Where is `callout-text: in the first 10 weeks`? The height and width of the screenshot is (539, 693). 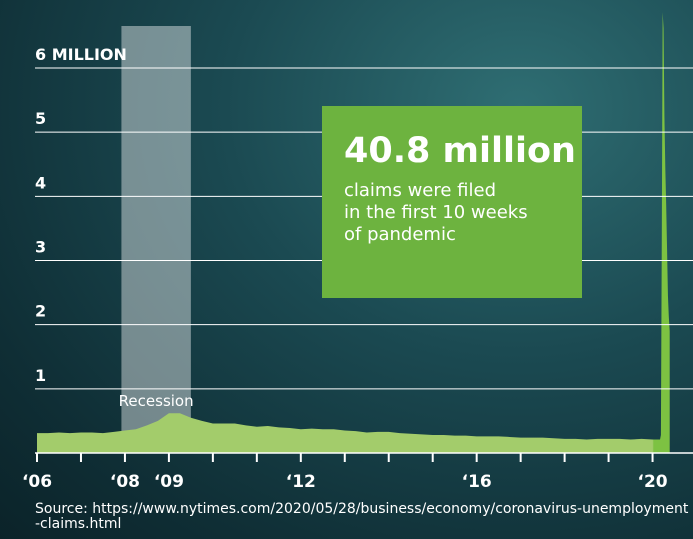 callout-text: in the first 10 weeks is located at coordinates (436, 212).